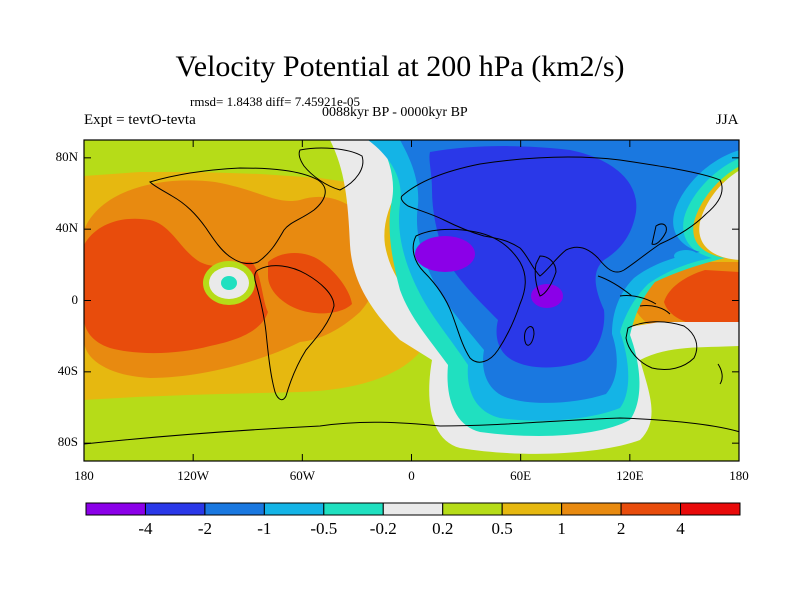  Describe the element at coordinates (400, 66) in the screenshot. I see `plot-title: Velocity Potential at 200 hPa (km2/s)` at that location.